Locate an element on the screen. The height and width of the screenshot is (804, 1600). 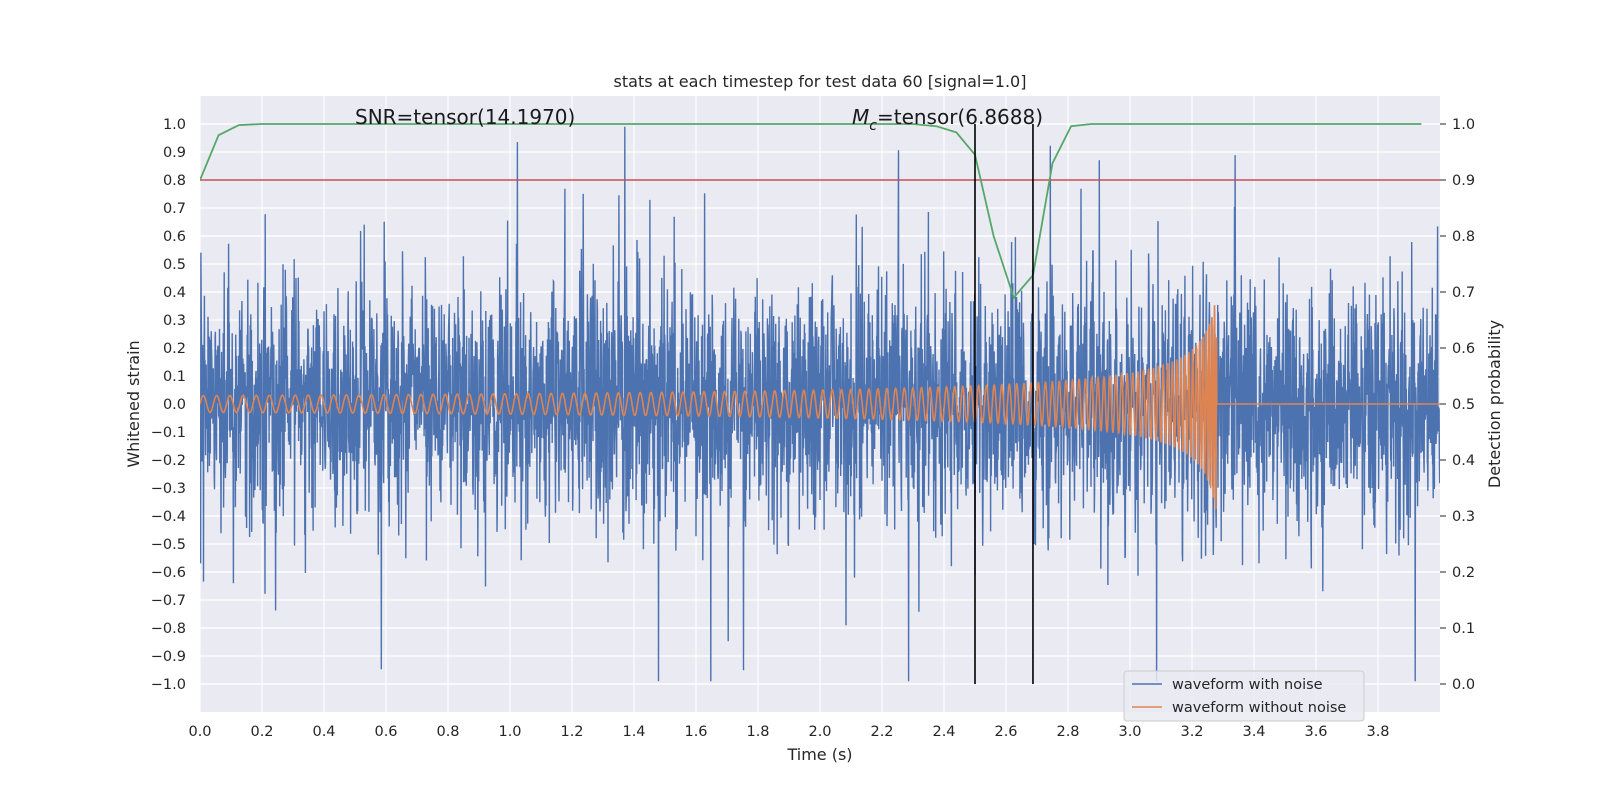
y-tick-label: 0.4 is located at coordinates (174, 293).